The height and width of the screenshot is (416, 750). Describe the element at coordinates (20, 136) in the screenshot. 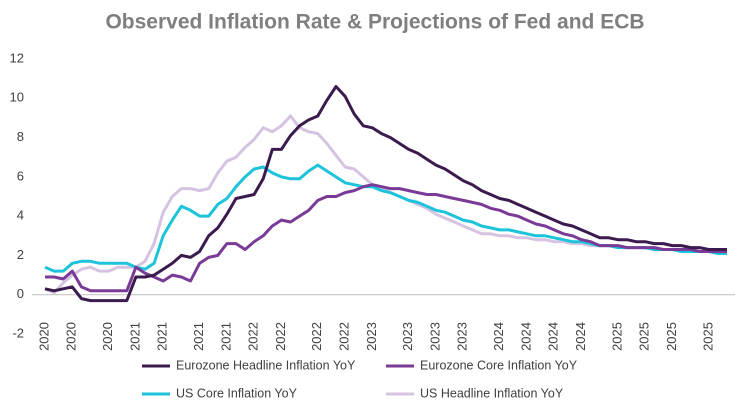

I see `y-tick-label: 8` at that location.